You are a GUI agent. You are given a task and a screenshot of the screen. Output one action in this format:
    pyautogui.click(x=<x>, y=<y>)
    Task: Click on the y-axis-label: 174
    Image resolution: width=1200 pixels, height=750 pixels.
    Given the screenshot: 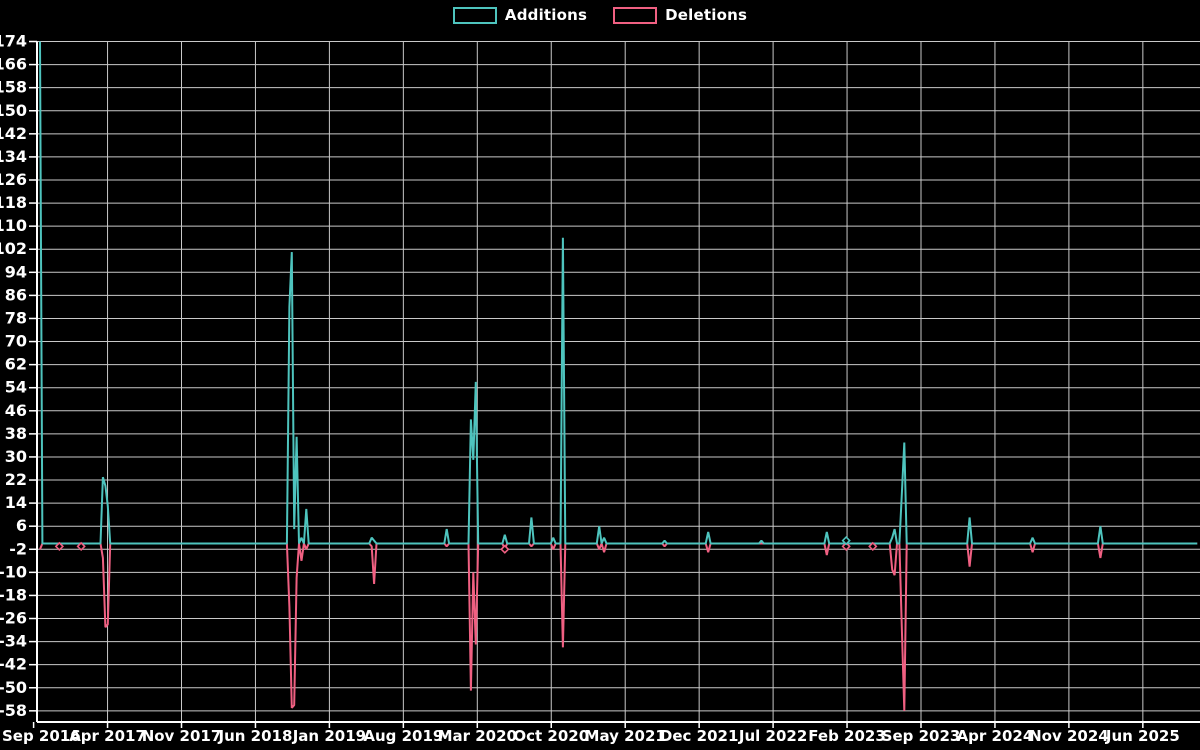 What is the action you would take?
    pyautogui.click(x=13, y=41)
    